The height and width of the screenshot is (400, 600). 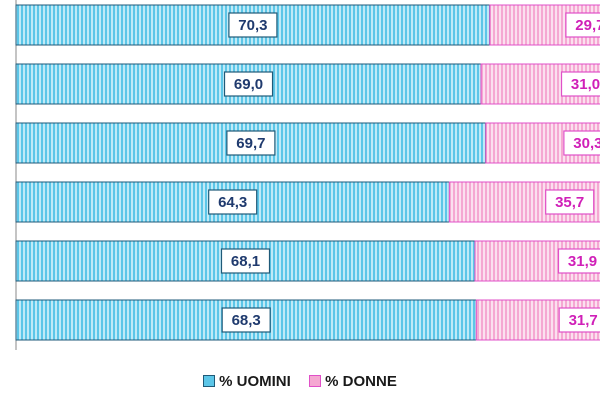 I want to click on data-label-uomini: 64,3, so click(x=232, y=202).